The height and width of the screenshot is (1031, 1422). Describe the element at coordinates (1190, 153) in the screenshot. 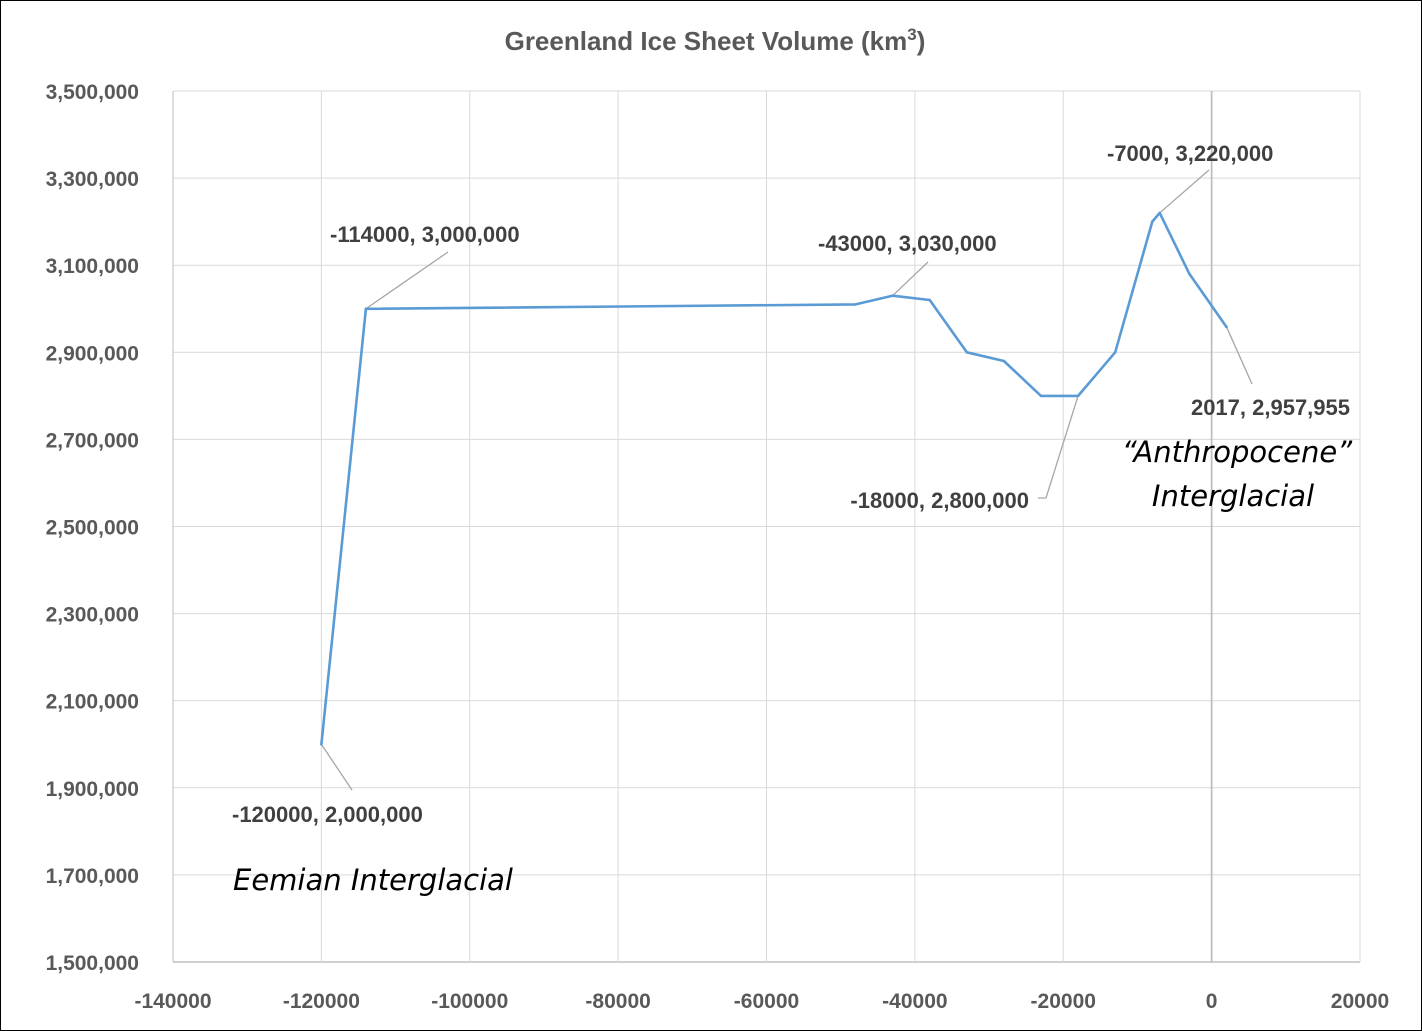

I see `data-label: -7000, 3,220,000` at that location.